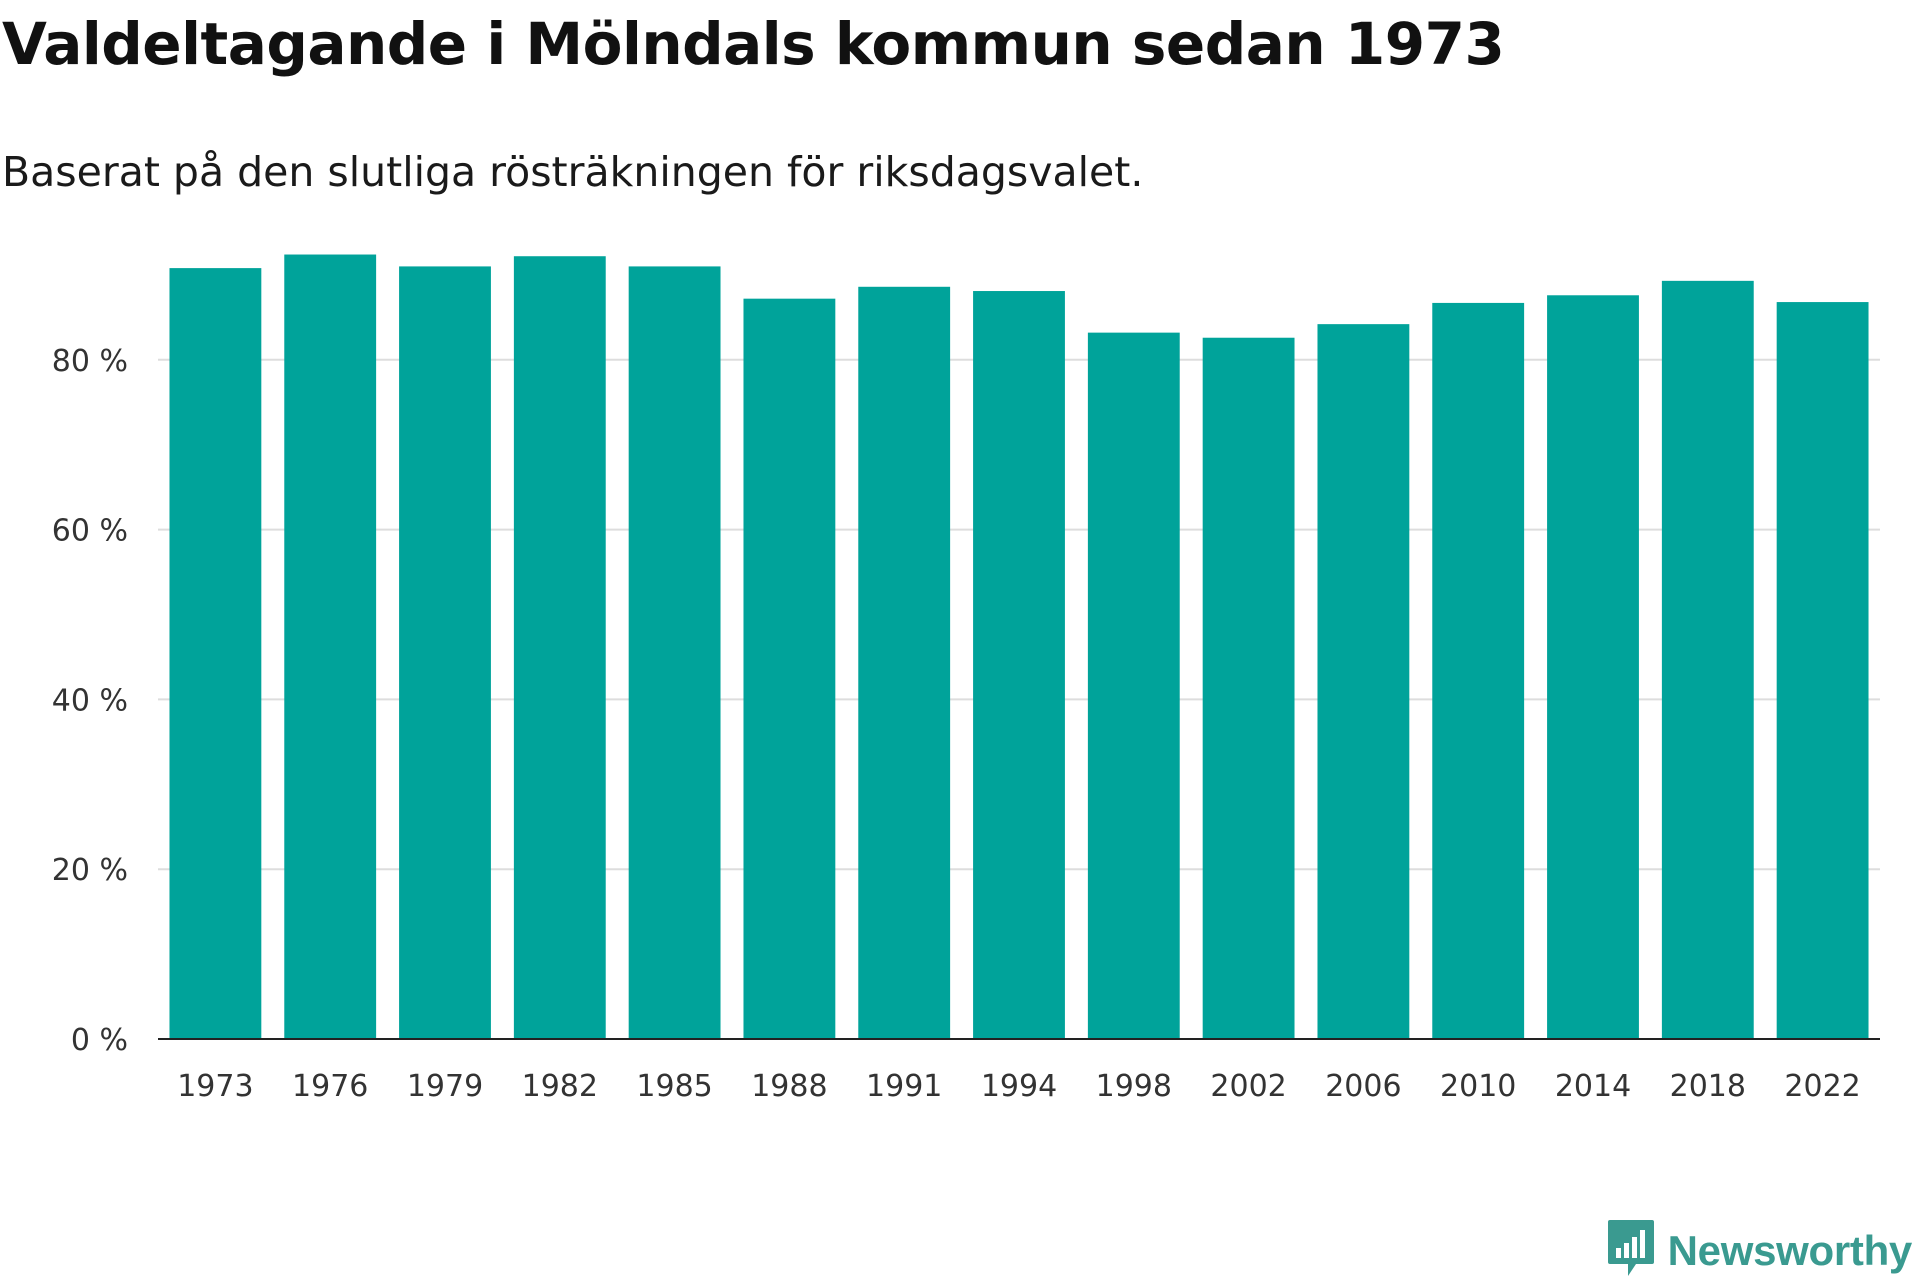 The image size is (1920, 1284). What do you see at coordinates (1707, 659) in the screenshot?
I see `bar-2018` at bounding box center [1707, 659].